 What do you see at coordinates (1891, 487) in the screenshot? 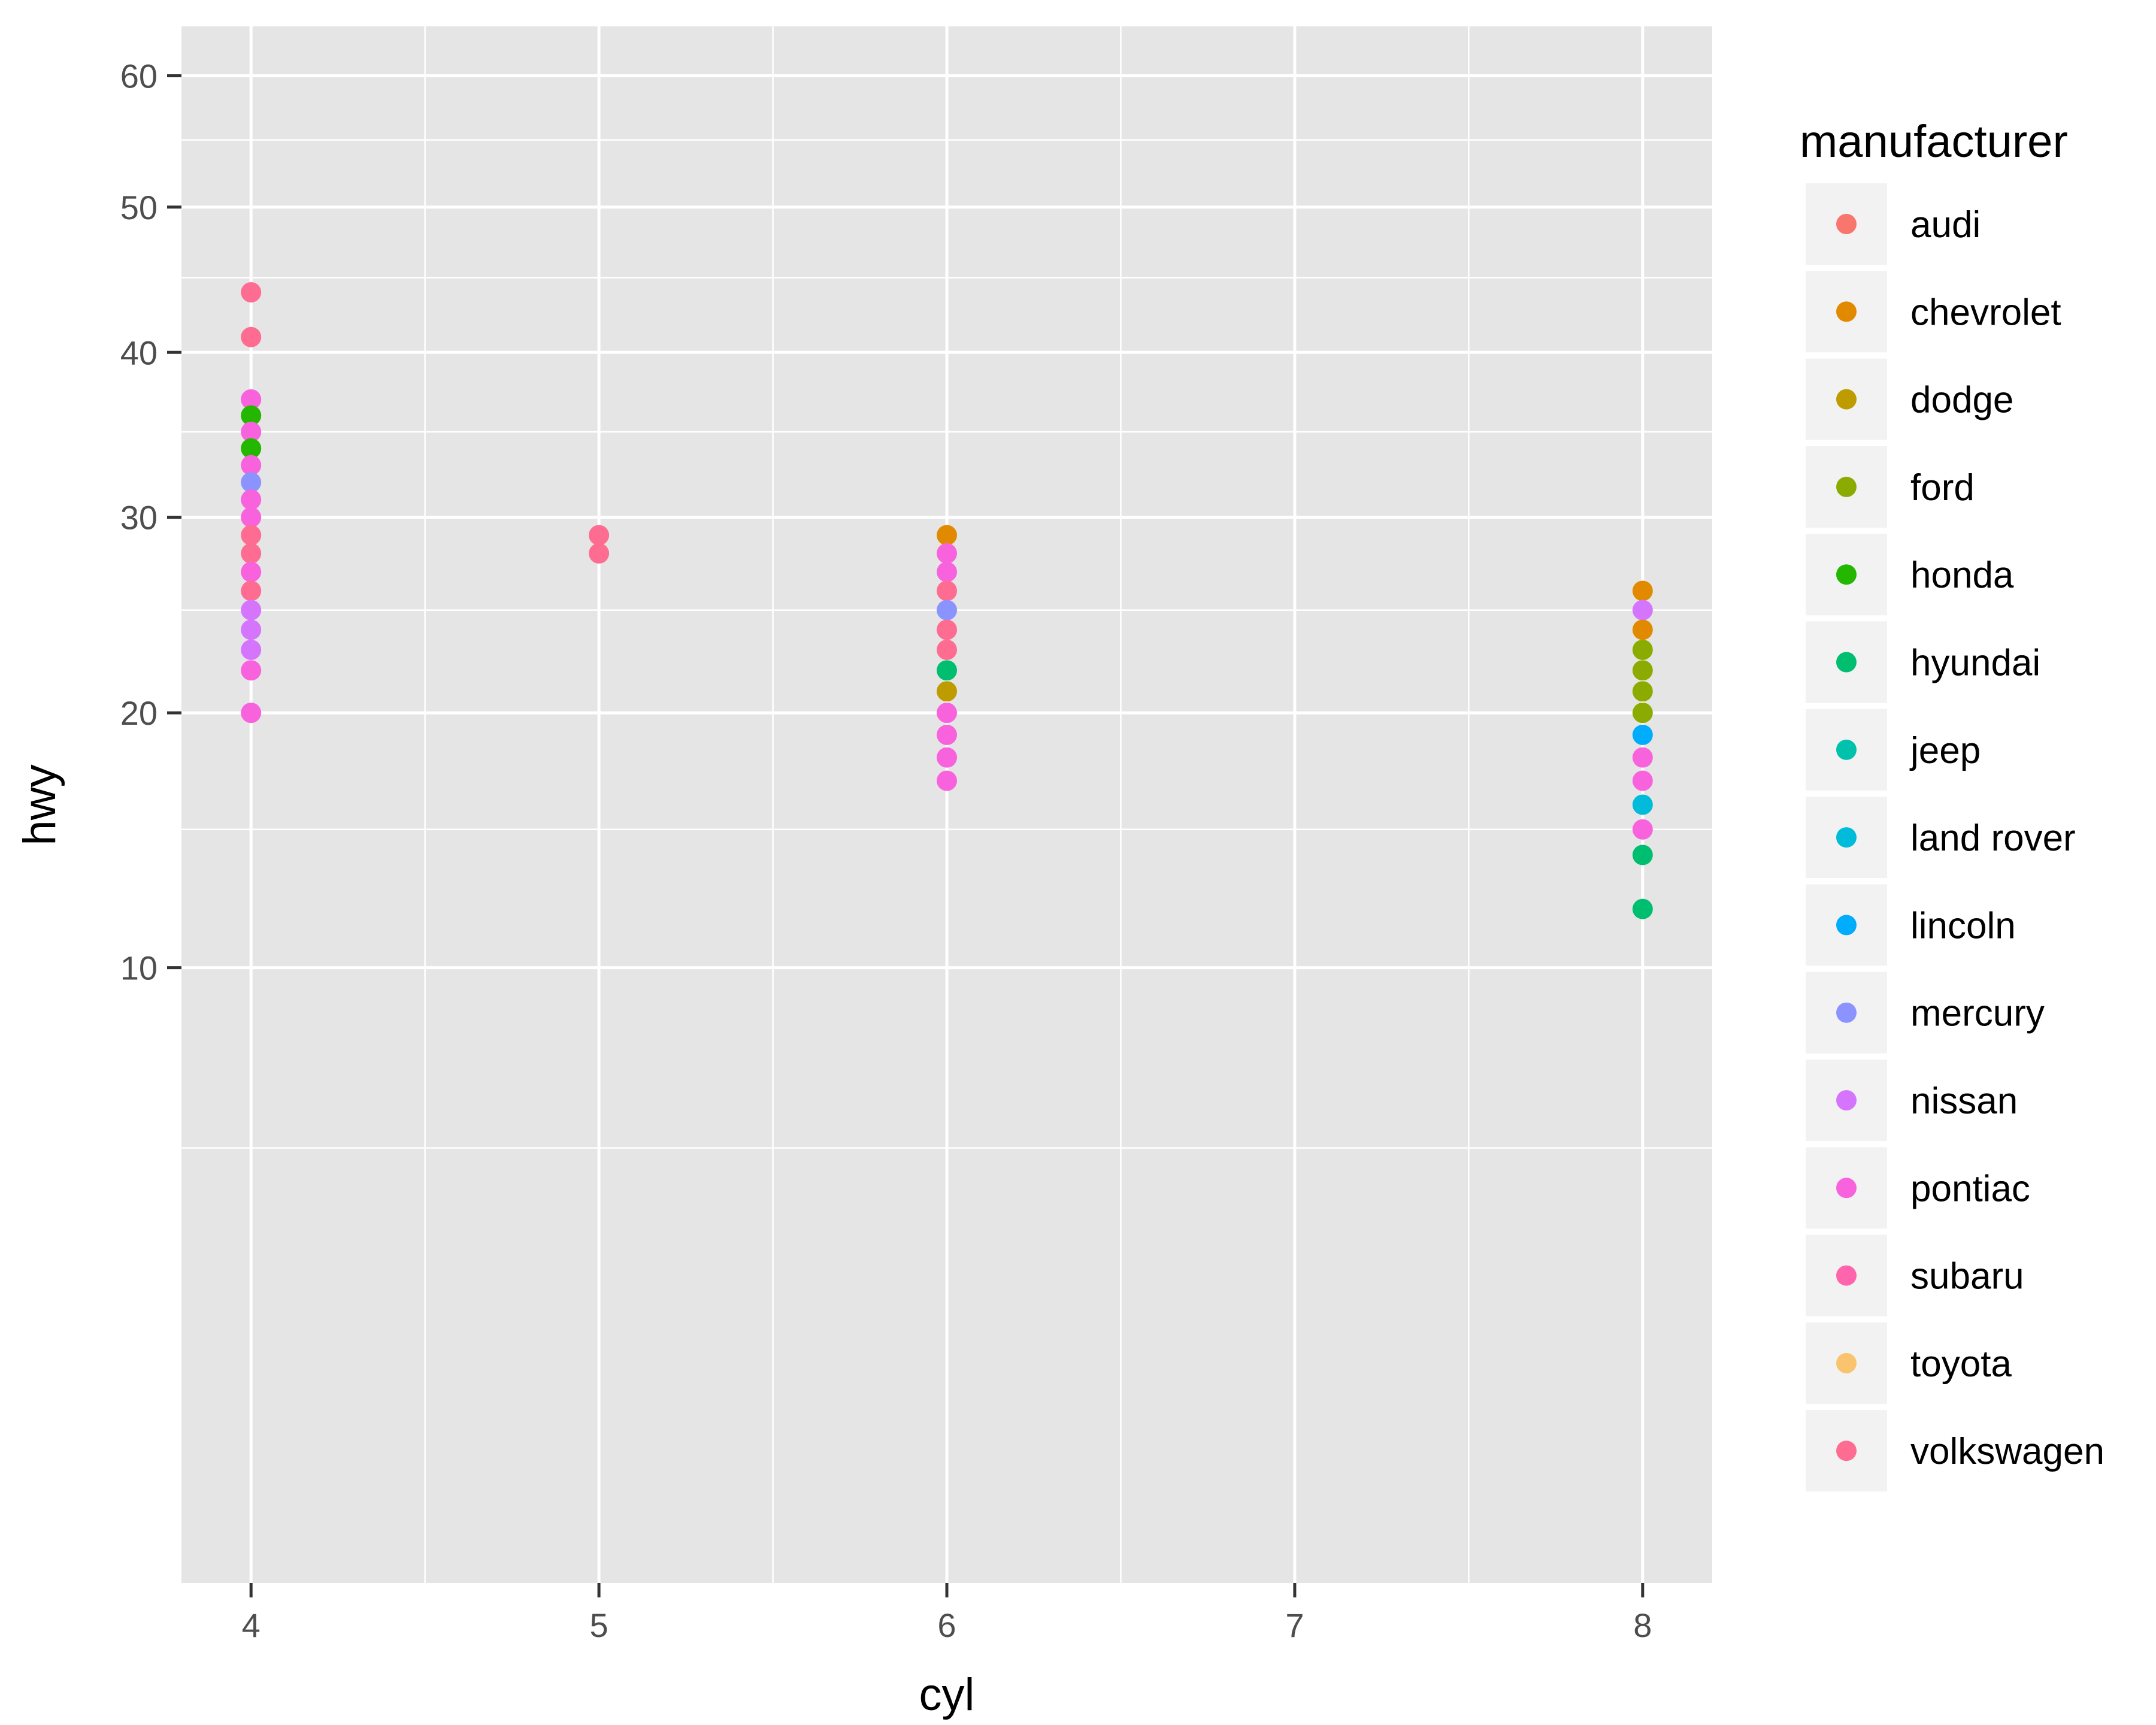
I see `legend-item: ford` at bounding box center [1891, 487].